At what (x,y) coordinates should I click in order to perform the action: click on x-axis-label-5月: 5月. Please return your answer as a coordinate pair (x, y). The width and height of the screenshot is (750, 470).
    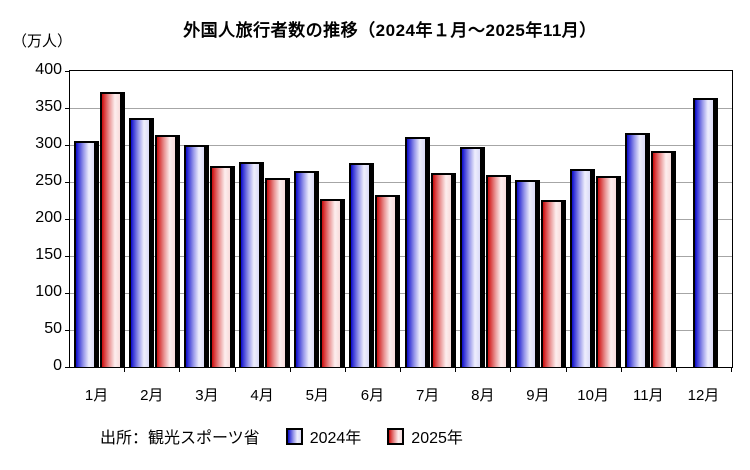
    Looking at the image, I should click on (317, 395).